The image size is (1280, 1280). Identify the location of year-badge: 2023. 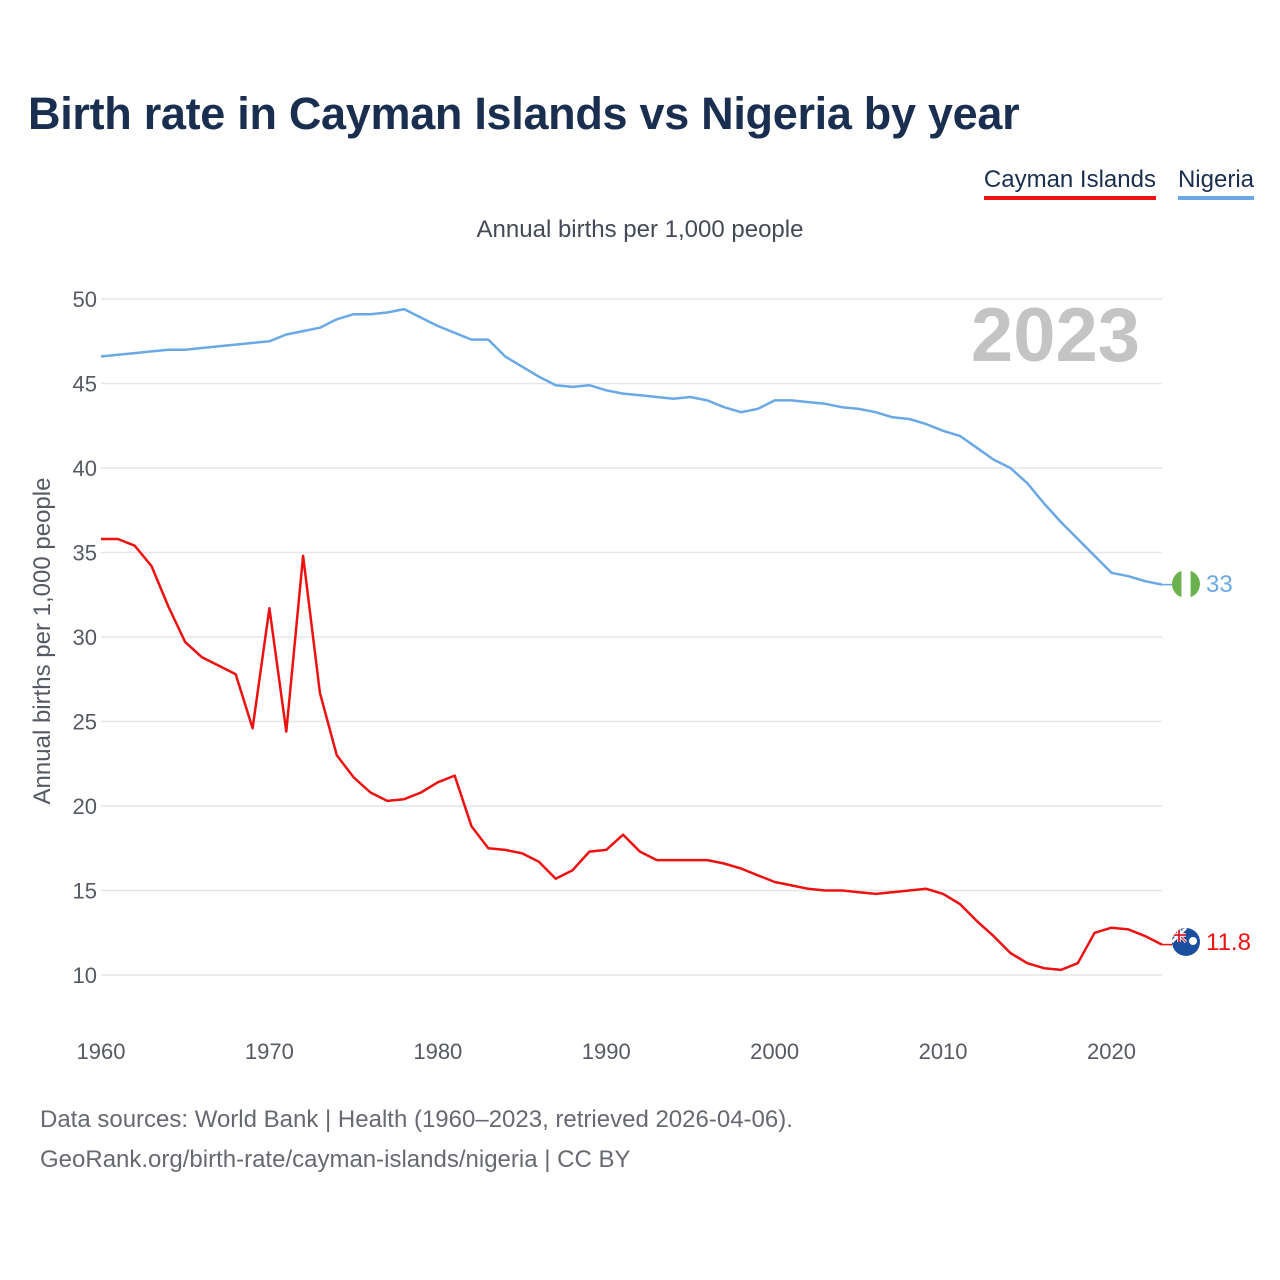
(1055, 335).